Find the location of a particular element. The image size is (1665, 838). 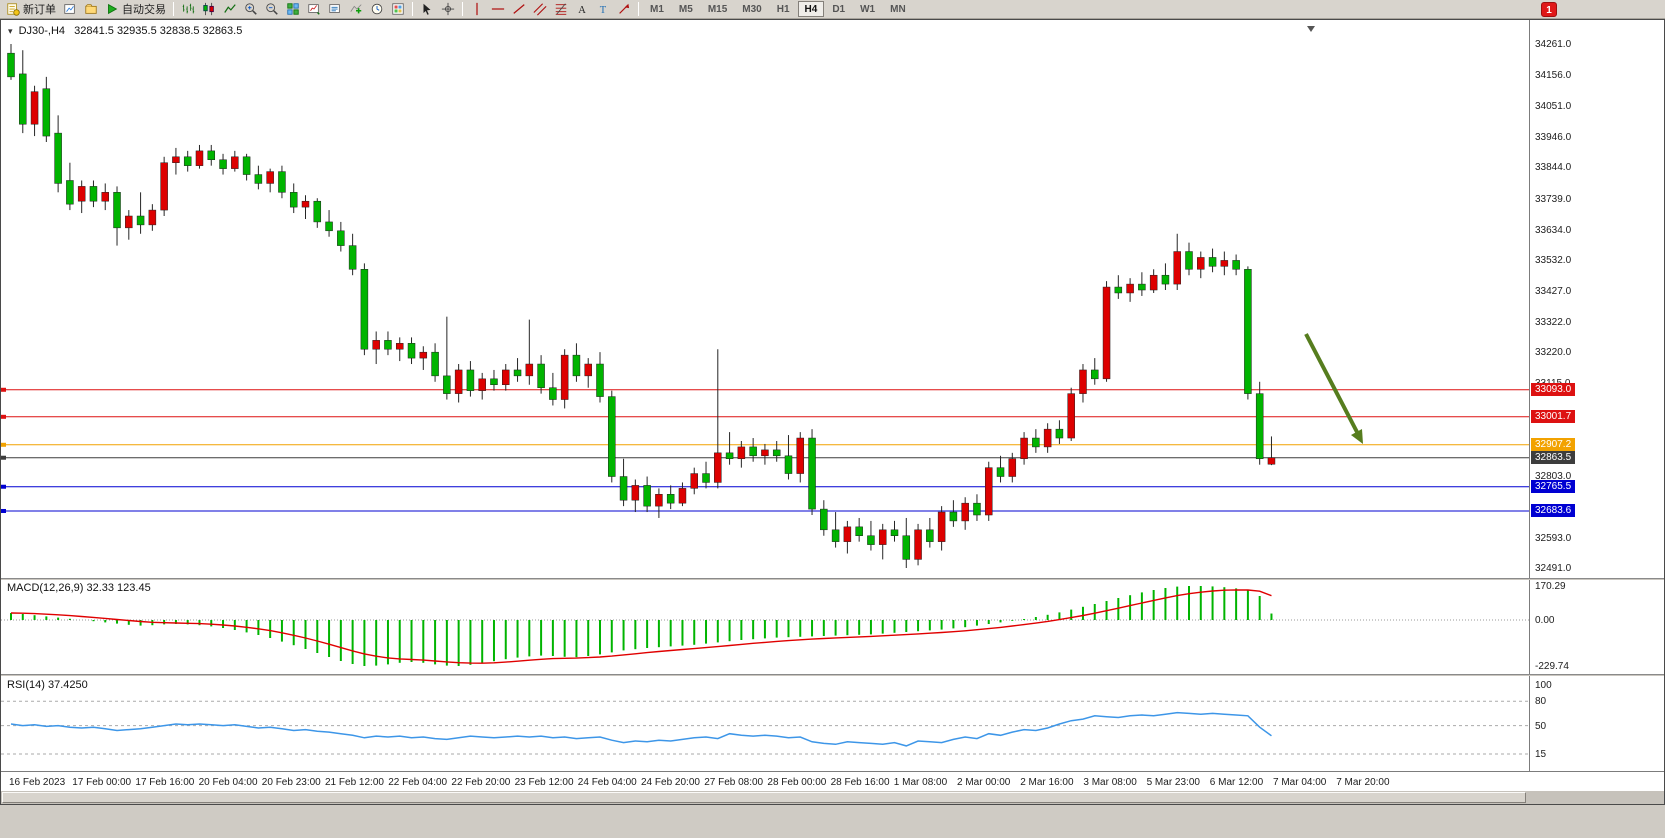

templates-icon is located at coordinates (398, 9).